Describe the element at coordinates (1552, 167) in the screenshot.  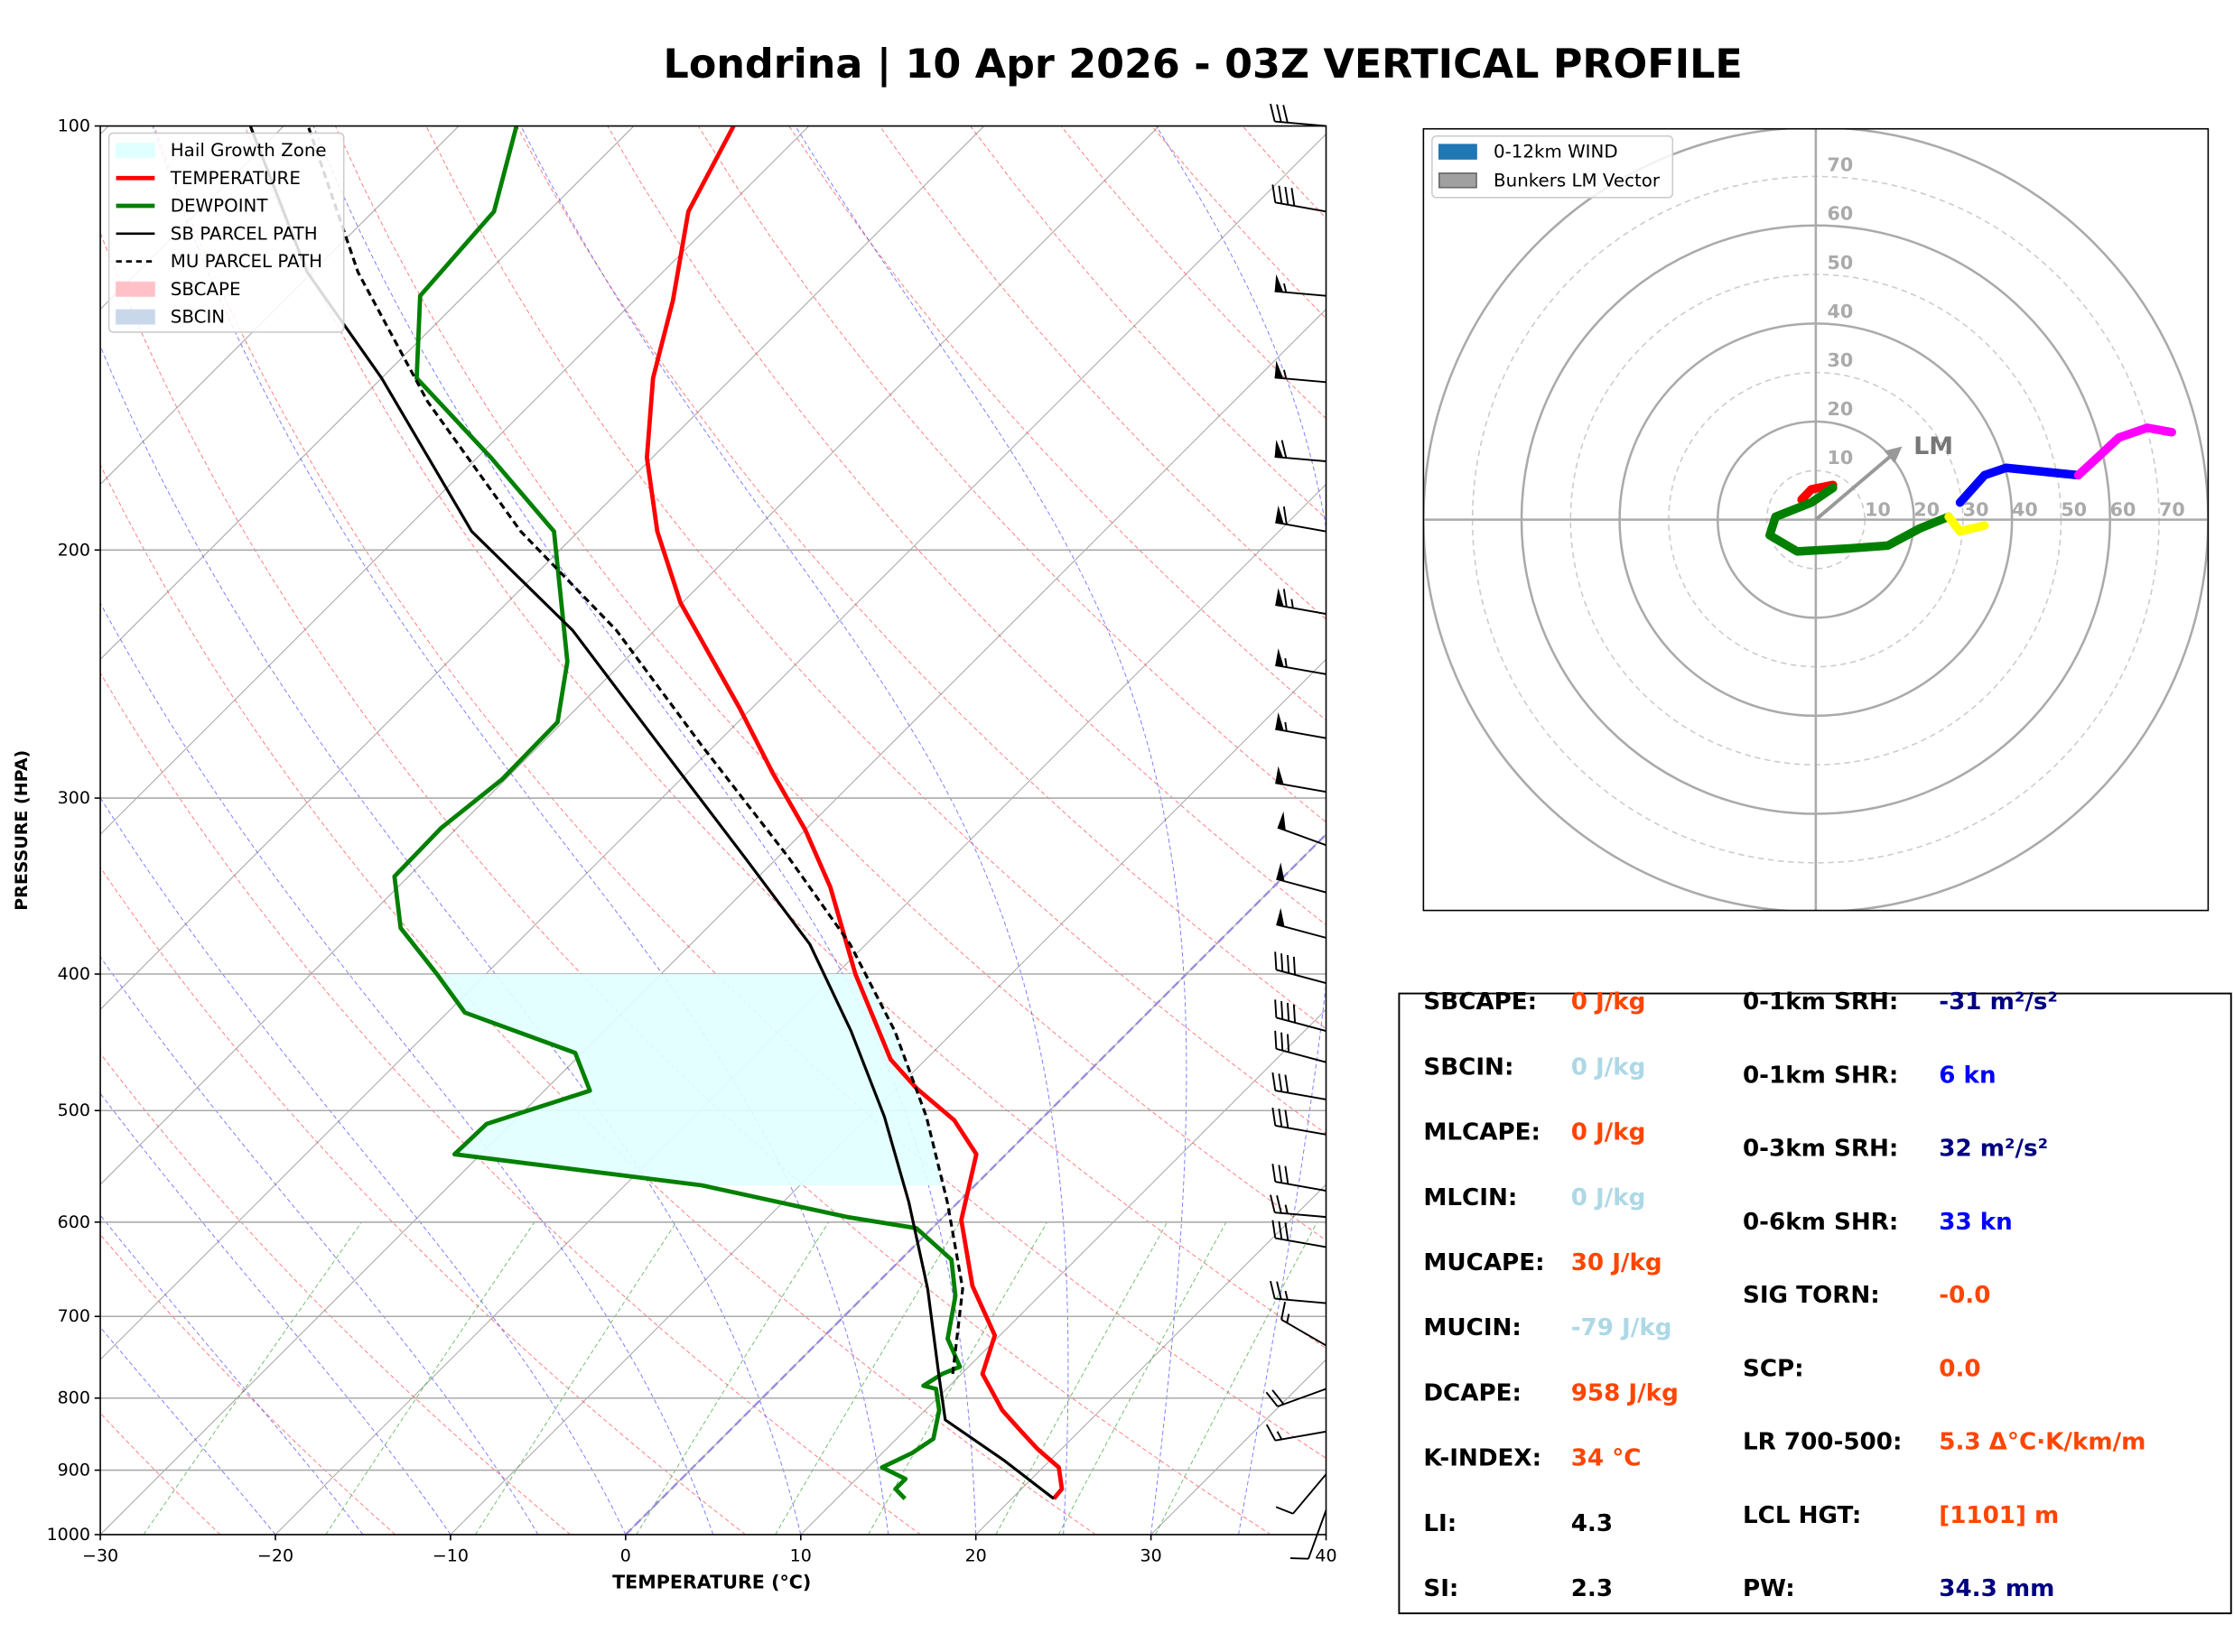
I see `legend-box` at that location.